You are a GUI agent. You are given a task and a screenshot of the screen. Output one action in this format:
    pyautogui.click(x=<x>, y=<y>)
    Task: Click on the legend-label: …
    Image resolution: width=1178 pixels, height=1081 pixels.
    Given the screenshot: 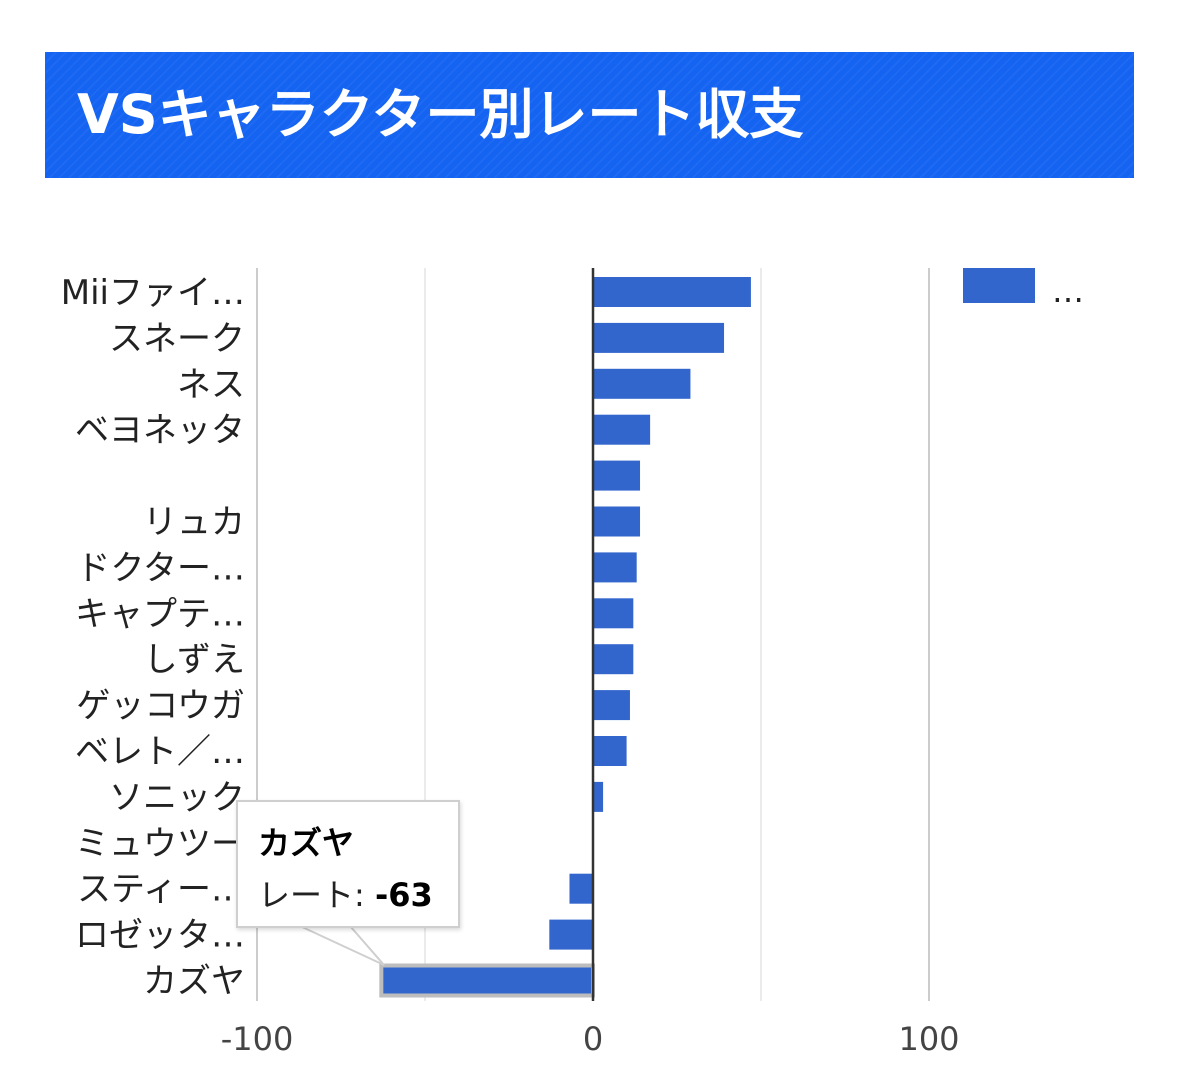 What is the action you would take?
    pyautogui.click(x=1068, y=291)
    